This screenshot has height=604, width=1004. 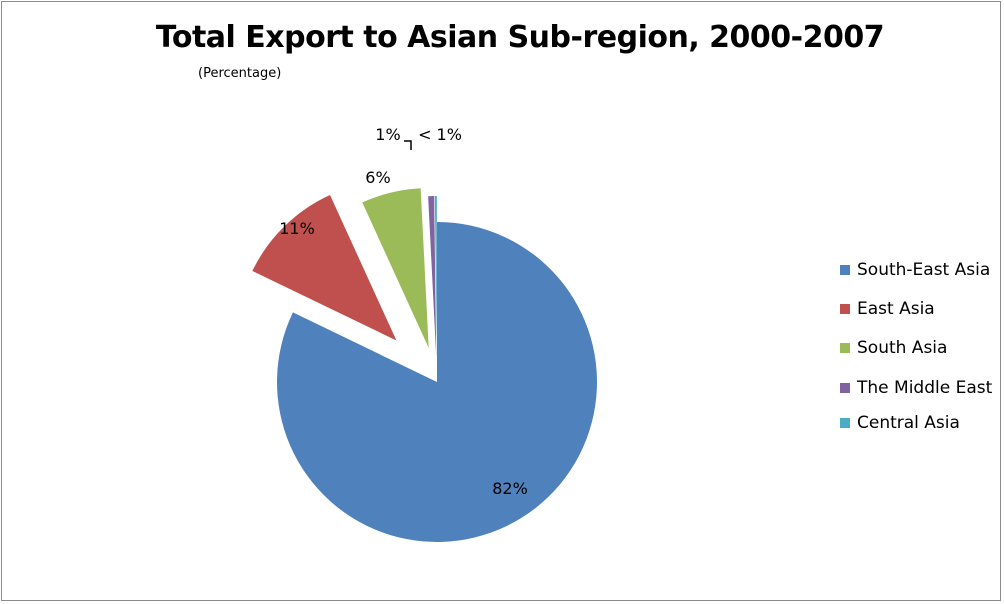 I want to click on data-label-east-asia: 11%, so click(x=297, y=228).